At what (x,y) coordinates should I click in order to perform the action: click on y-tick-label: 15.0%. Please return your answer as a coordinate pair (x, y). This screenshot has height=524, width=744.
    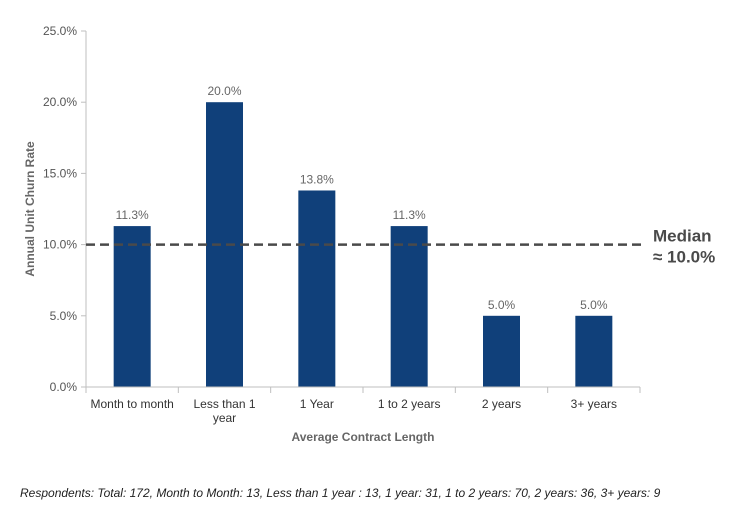
    Looking at the image, I should click on (60, 173).